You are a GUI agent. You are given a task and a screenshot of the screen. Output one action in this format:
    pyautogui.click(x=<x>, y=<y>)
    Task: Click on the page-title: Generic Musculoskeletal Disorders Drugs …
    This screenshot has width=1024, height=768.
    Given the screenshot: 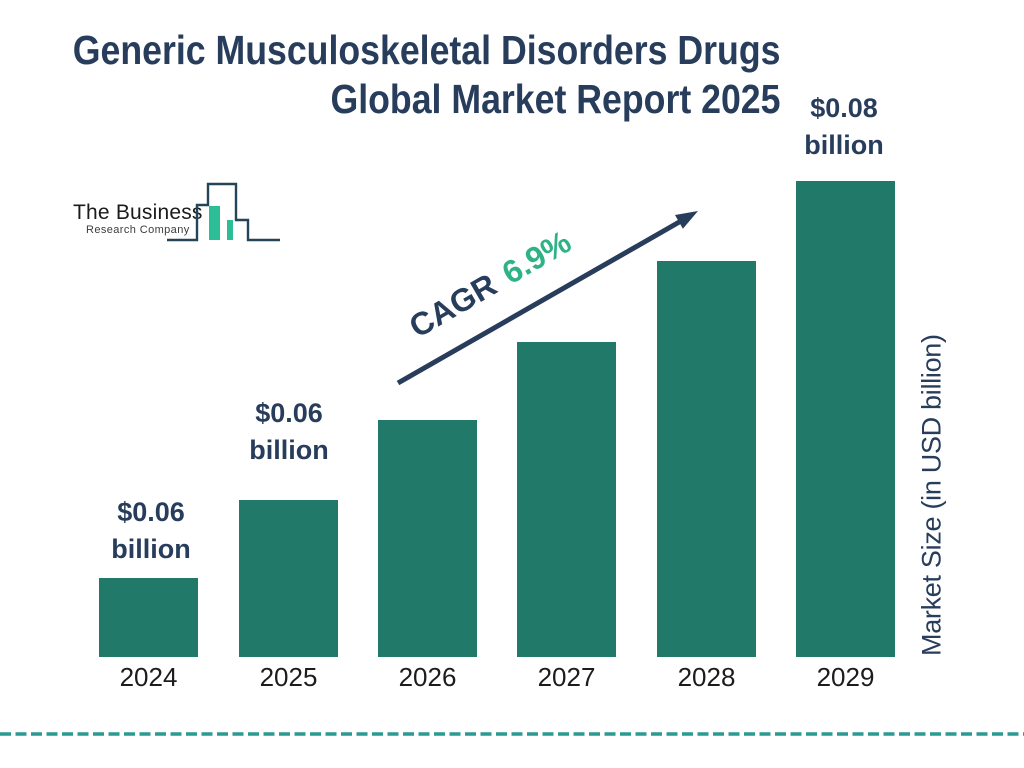 What is the action you would take?
    pyautogui.click(x=426, y=75)
    